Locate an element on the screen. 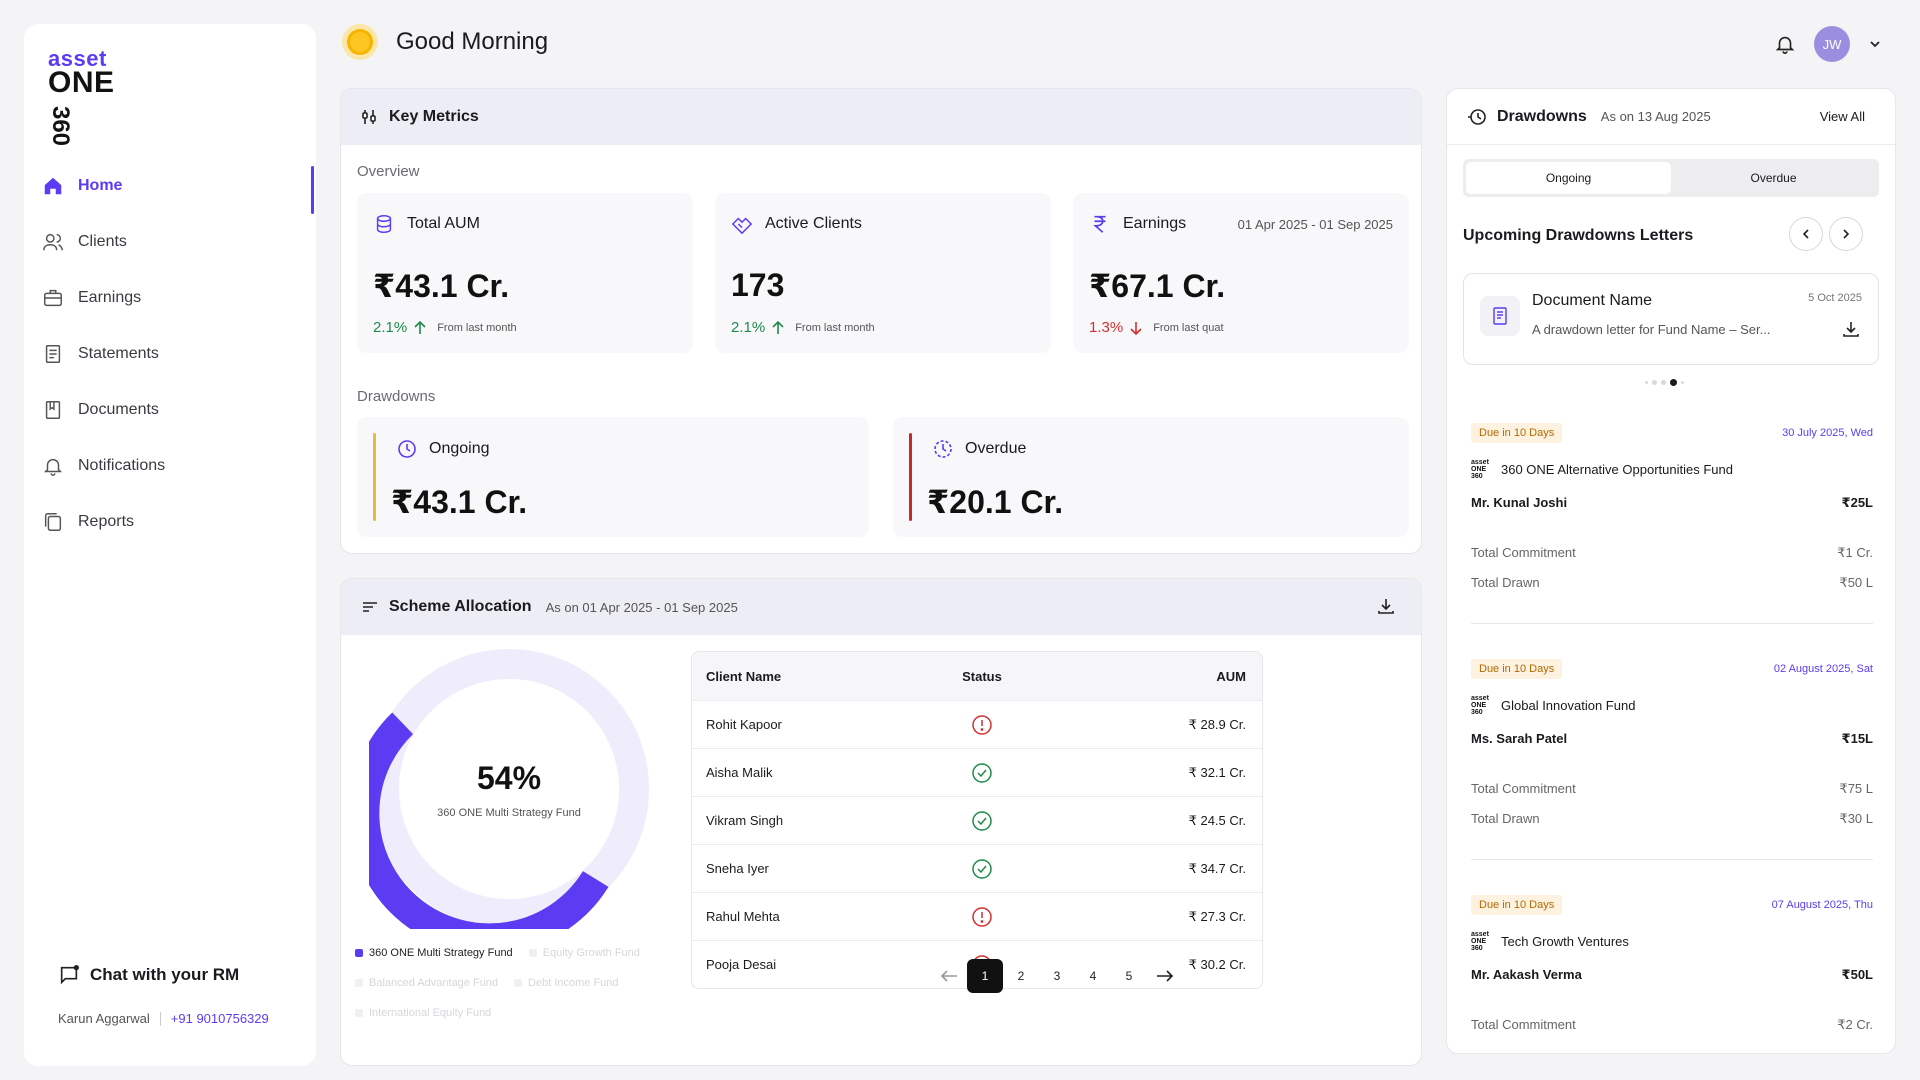 Image resolution: width=1920 pixels, height=1080 pixels. check-circle-icon is located at coordinates (982, 773).